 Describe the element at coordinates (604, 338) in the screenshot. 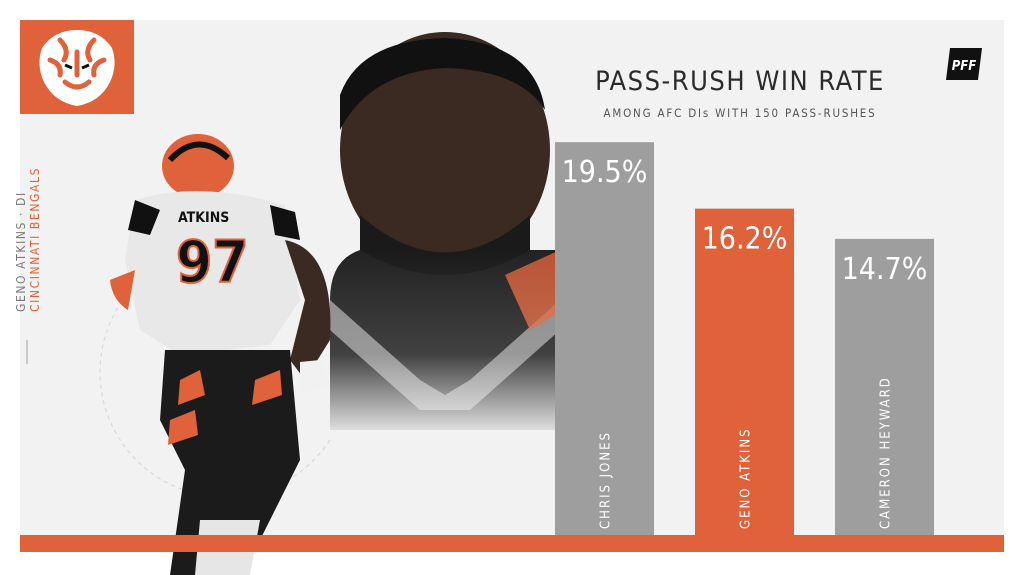

I see `bar-chris-jones` at that location.